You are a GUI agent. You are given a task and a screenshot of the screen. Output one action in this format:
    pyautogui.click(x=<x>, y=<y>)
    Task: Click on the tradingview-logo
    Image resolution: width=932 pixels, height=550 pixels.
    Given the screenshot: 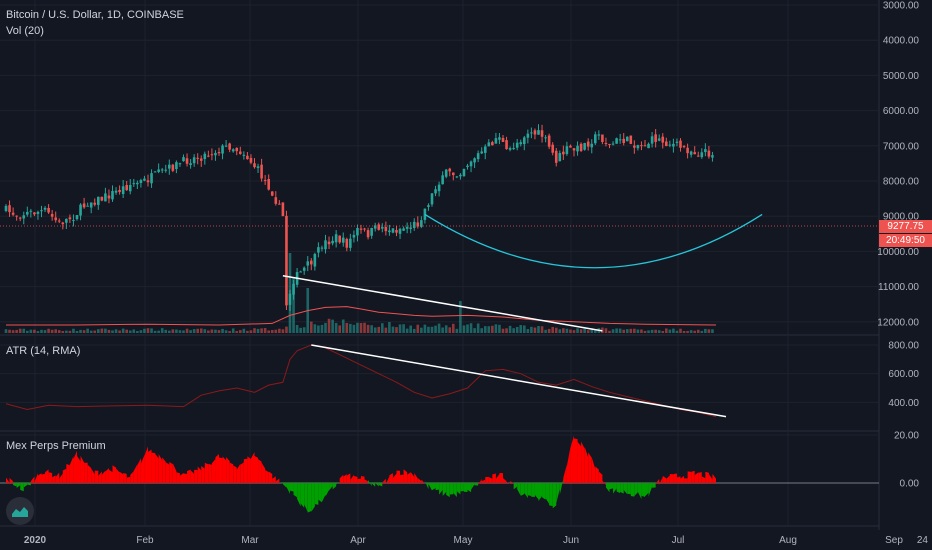 What is the action you would take?
    pyautogui.click(x=20, y=511)
    